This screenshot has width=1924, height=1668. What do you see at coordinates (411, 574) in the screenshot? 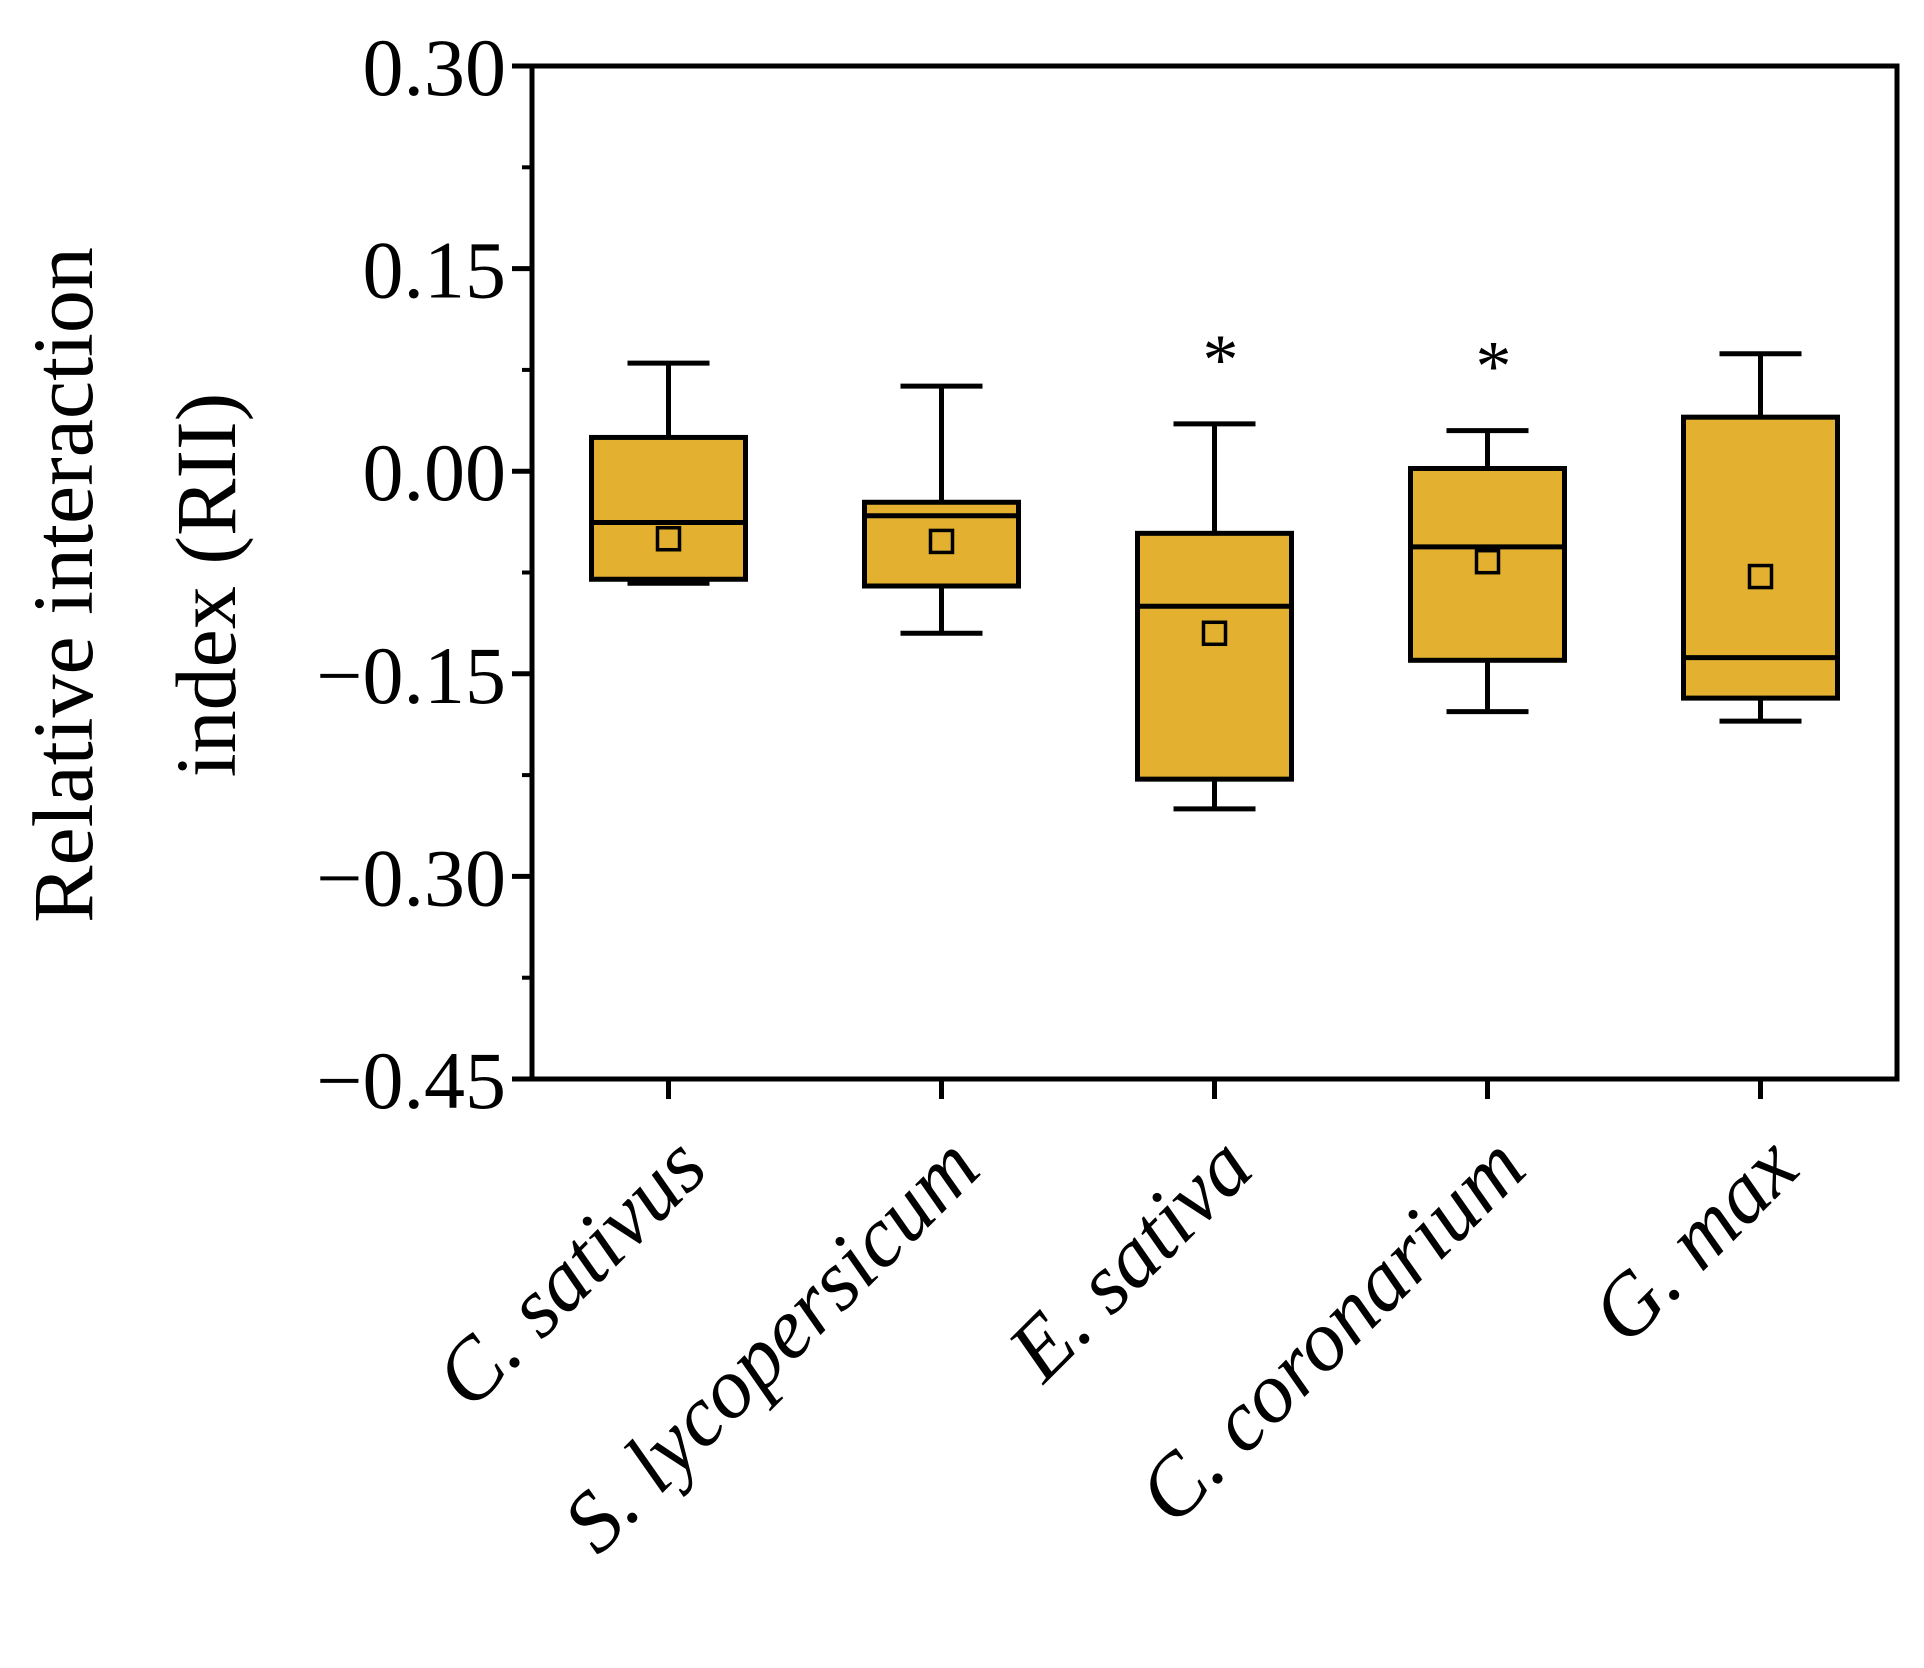
I see `y-tick-labels: 0.30 0.15 0.00 −0.15 −0.30 −0.45` at bounding box center [411, 574].